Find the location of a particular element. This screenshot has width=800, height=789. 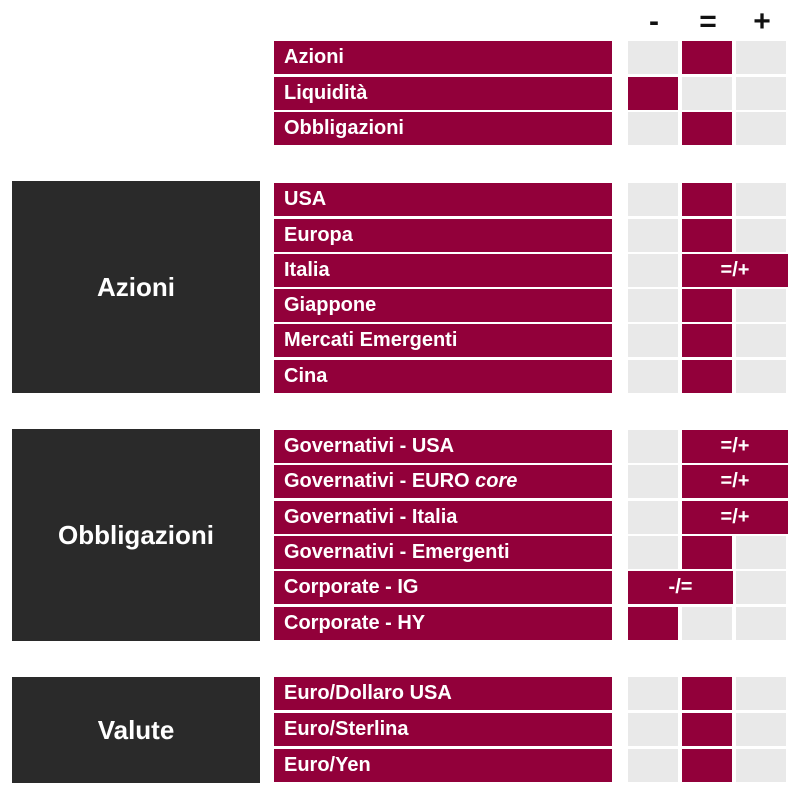

matrix-row: Cina is located at coordinates (400, 376).